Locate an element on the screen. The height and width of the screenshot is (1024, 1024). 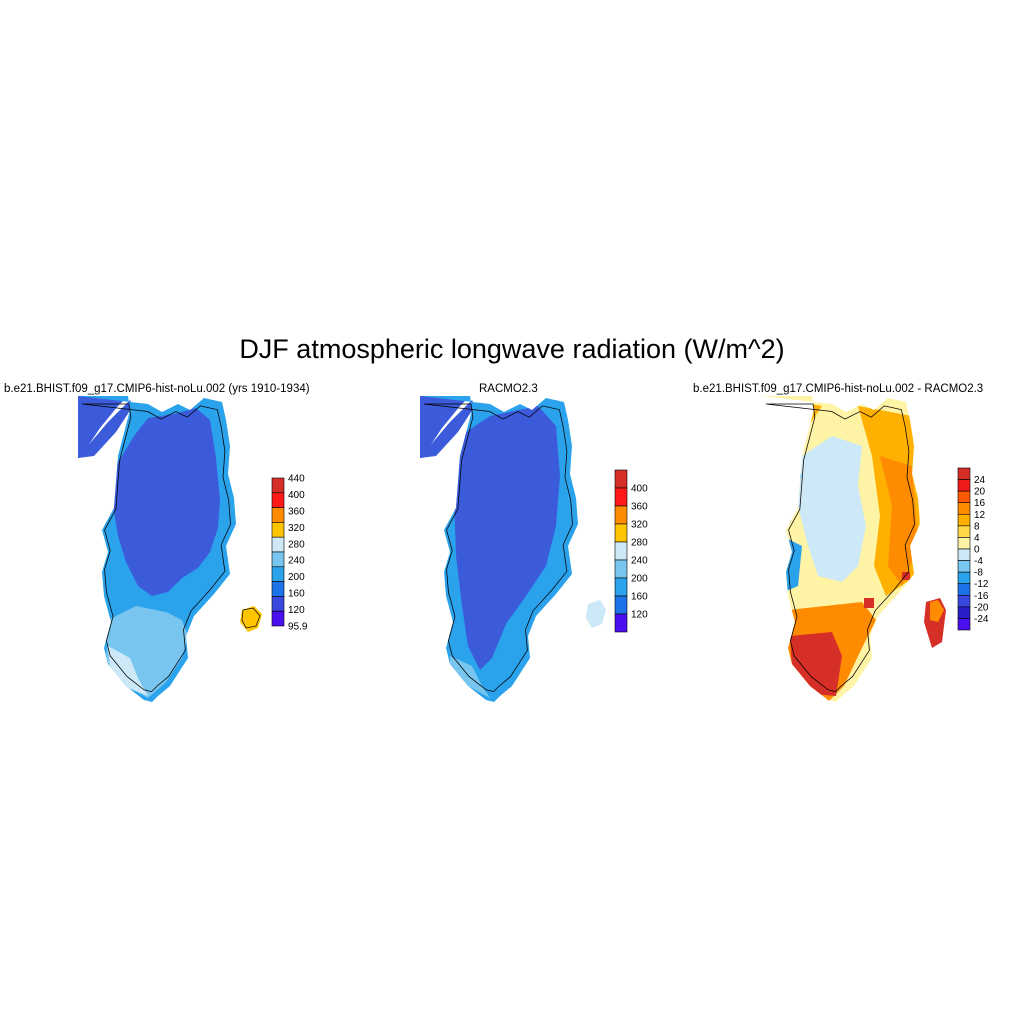
colorbar-tick-label: 95.9 is located at coordinates (298, 627).